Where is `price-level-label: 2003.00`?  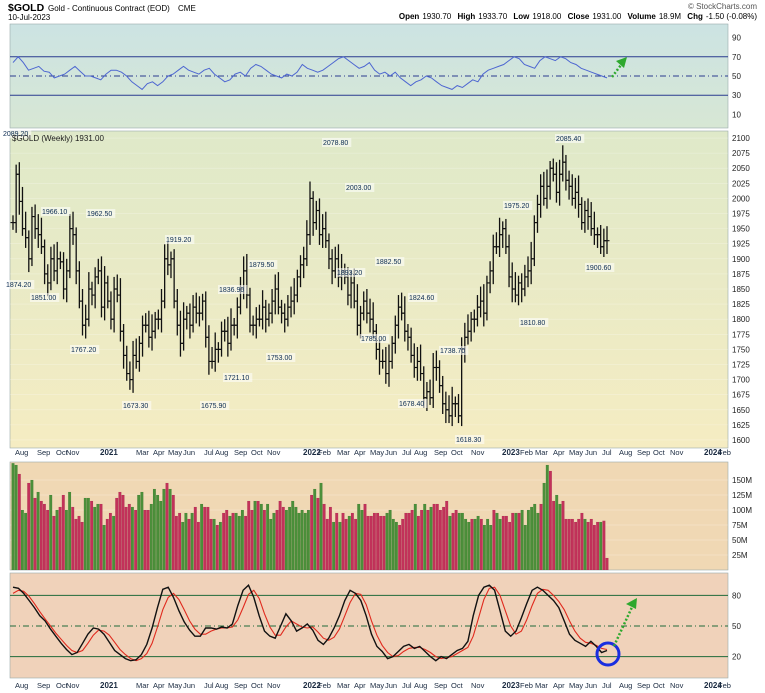 price-level-label: 2003.00 is located at coordinates (358, 188).